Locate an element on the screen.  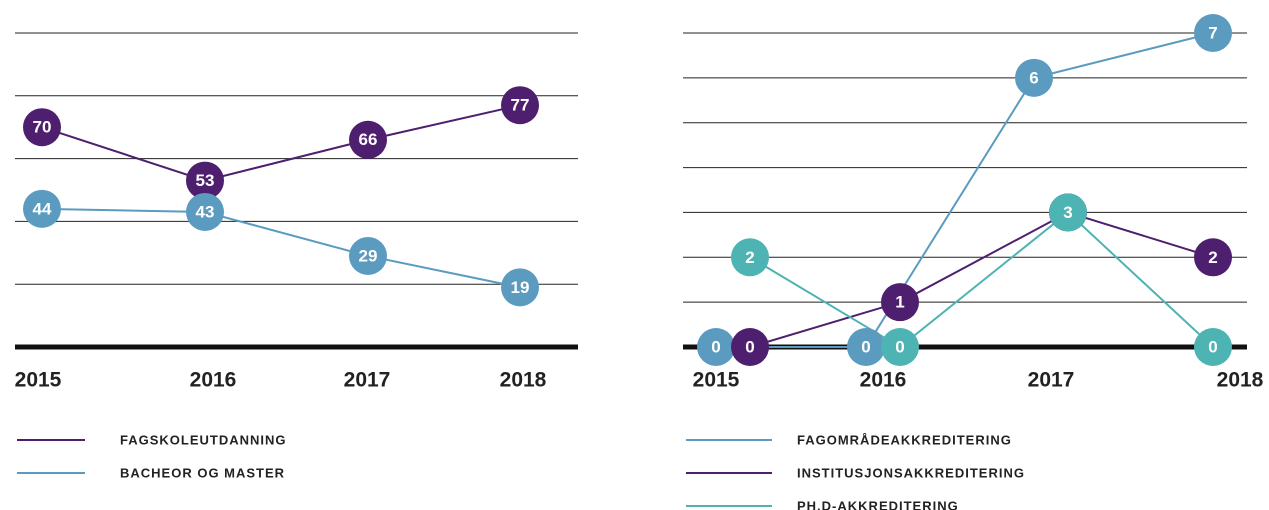
point-label: 66 is located at coordinates (368, 139).